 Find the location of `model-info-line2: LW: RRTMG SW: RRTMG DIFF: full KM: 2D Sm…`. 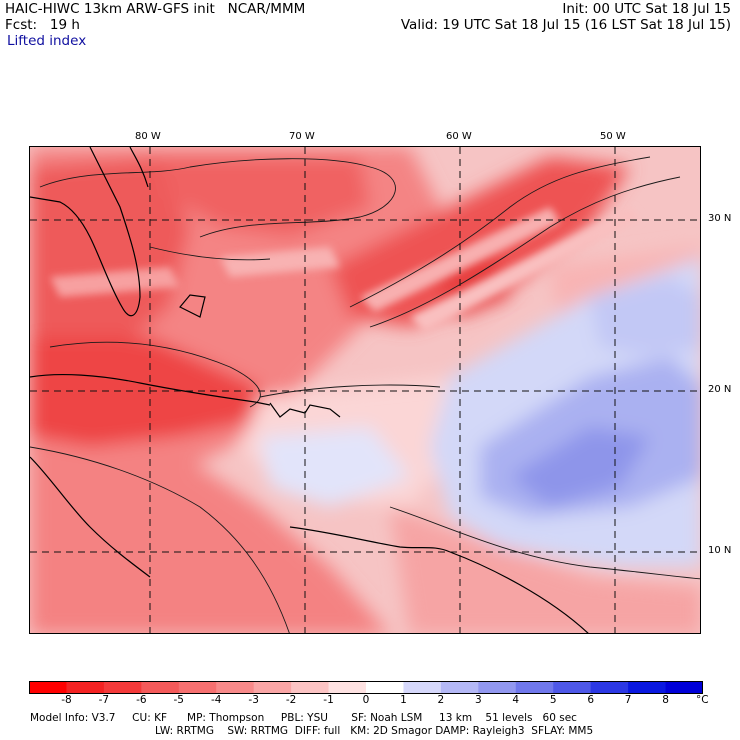

model-info-line2: LW: RRTMG SW: RRTMG DIFF: full KM: 2D Sm… is located at coordinates (374, 731).